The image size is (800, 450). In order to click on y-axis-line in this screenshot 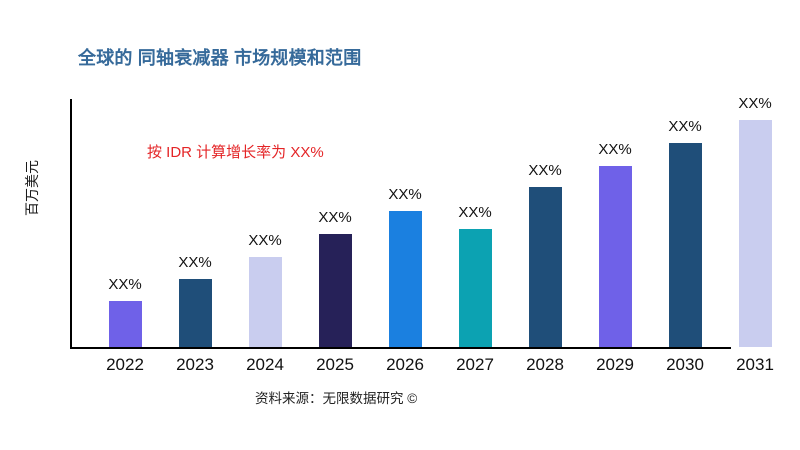, I will do `click(71, 224)`.